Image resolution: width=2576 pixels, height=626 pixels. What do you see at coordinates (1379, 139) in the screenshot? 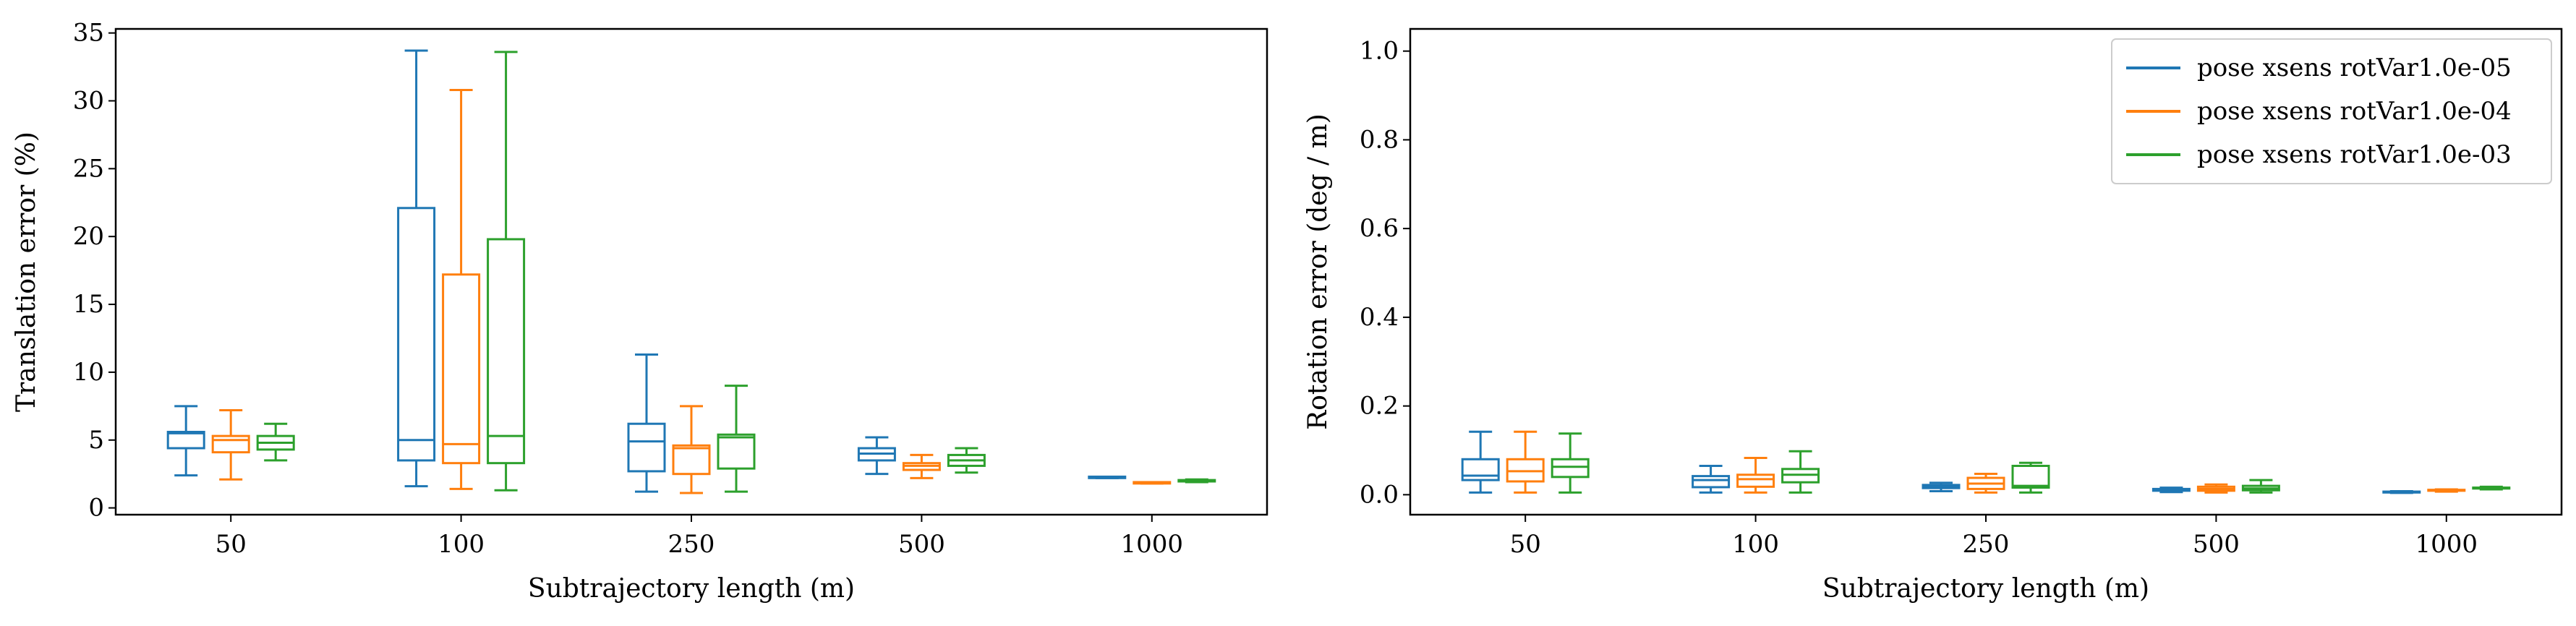
I see `y-tick-label: 0.8` at bounding box center [1379, 139].